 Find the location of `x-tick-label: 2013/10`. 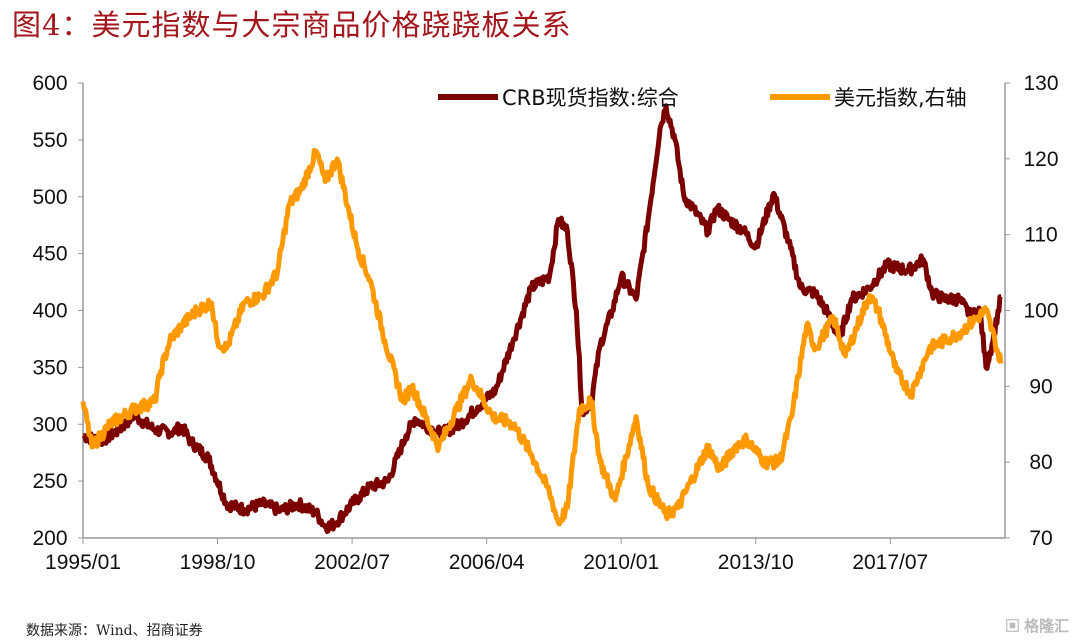

x-tick-label: 2013/10 is located at coordinates (756, 562).